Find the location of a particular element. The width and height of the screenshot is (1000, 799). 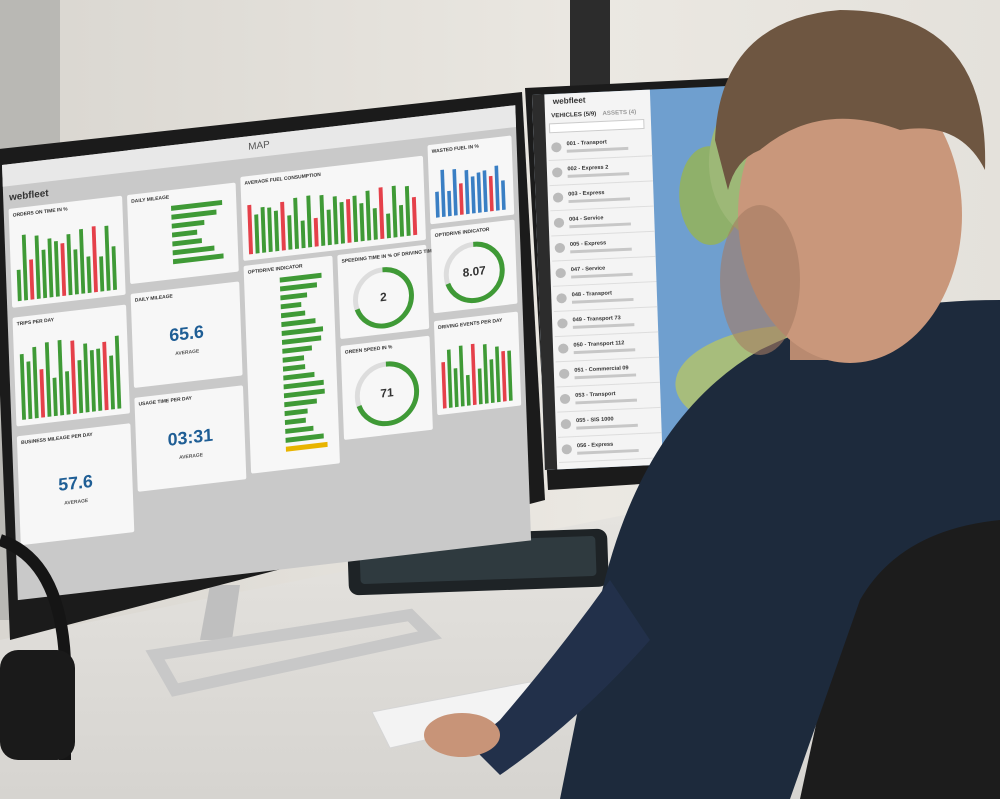

vehicle-name: 002 - Express 2 is located at coordinates (587, 169).